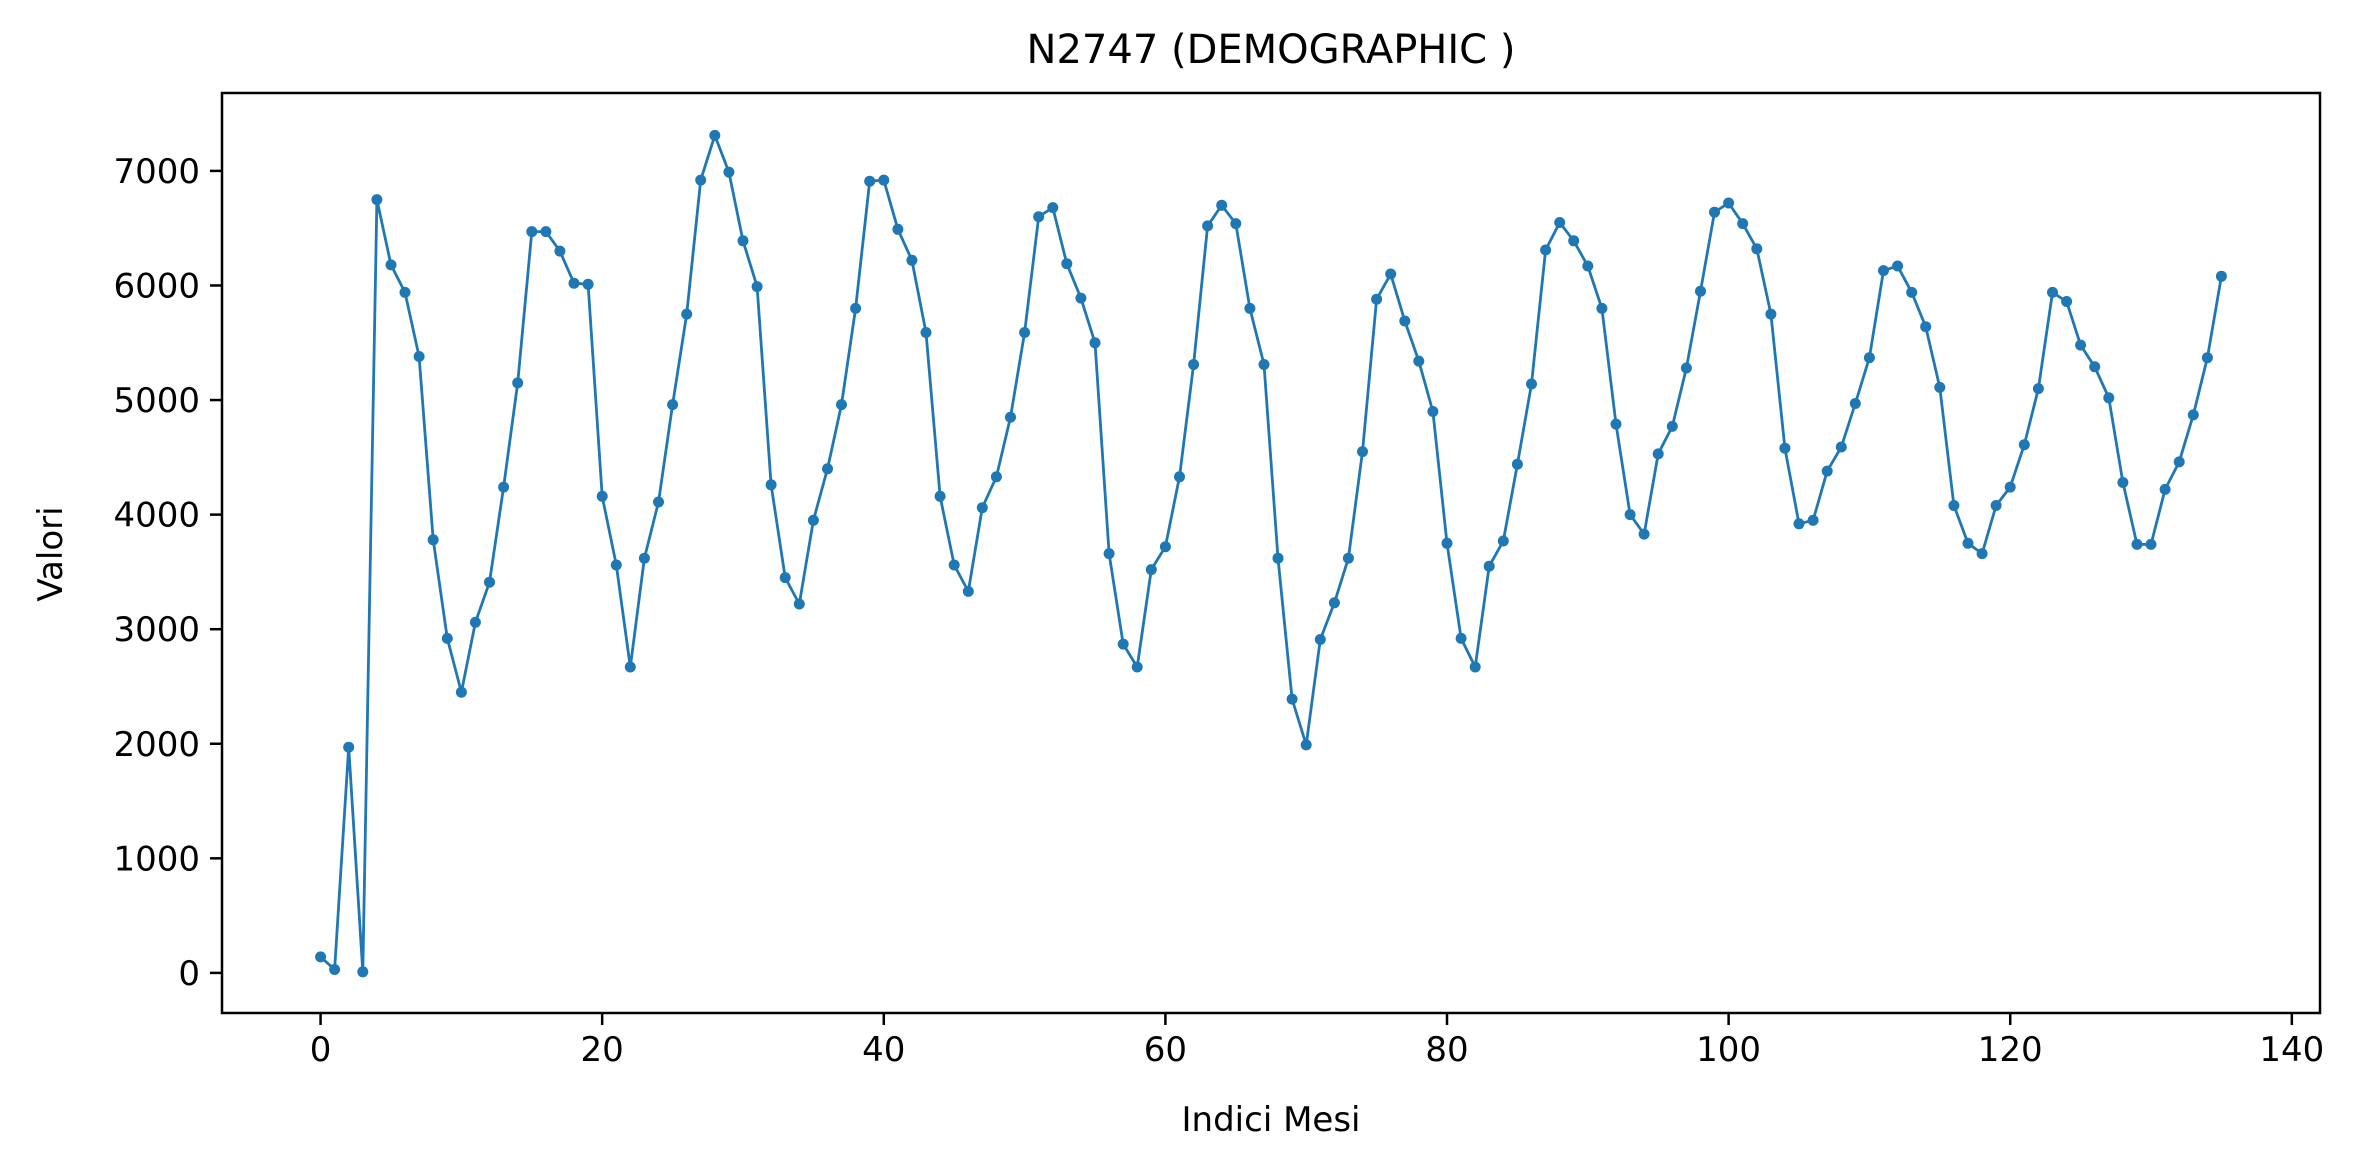  Describe the element at coordinates (156, 859) in the screenshot. I see `y-tick-label: 1000` at that location.